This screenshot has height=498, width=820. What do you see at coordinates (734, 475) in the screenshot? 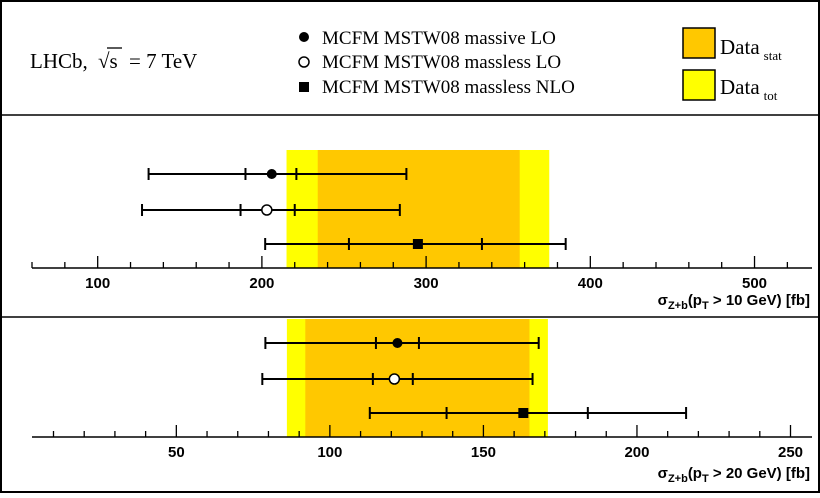
I see `x-axis-title-pt20: σZ+b(pT > 20 GeV) [fb]` at bounding box center [734, 475].